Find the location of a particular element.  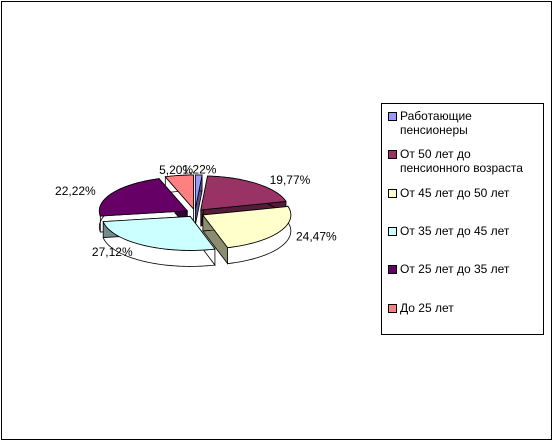

legend-label: От 45 лет до 50 лет is located at coordinates (455, 192).